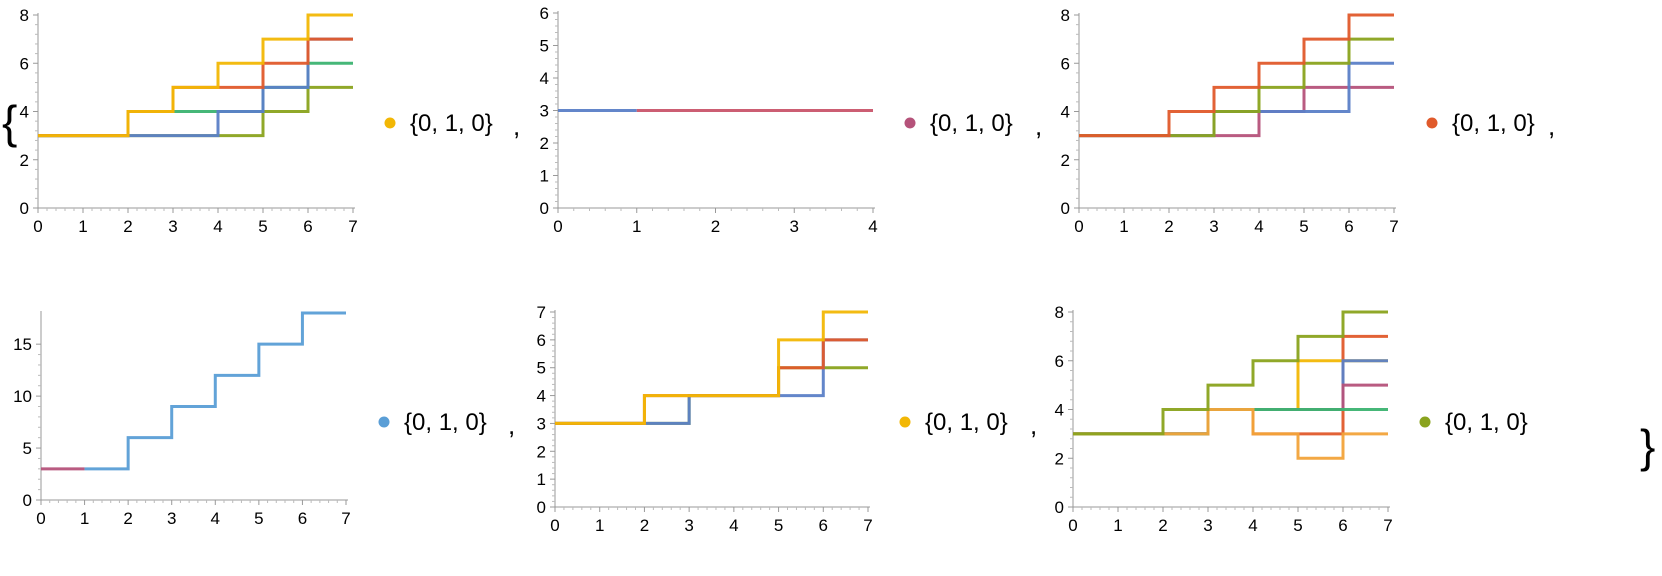 The width and height of the screenshot is (1662, 576). I want to click on panel-4: 0 1 2 3 4 5 6 7 0 5 10 15 {0, 1, 0},, so click(264, 419).